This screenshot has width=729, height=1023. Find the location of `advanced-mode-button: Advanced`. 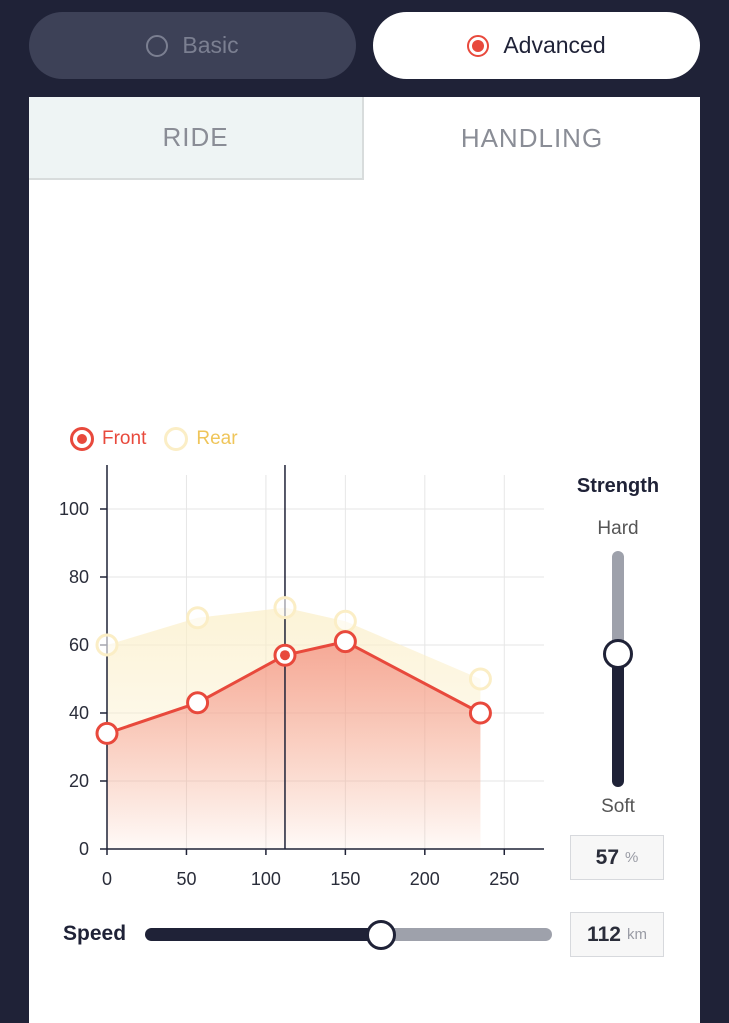

advanced-mode-button: Advanced is located at coordinates (536, 45).